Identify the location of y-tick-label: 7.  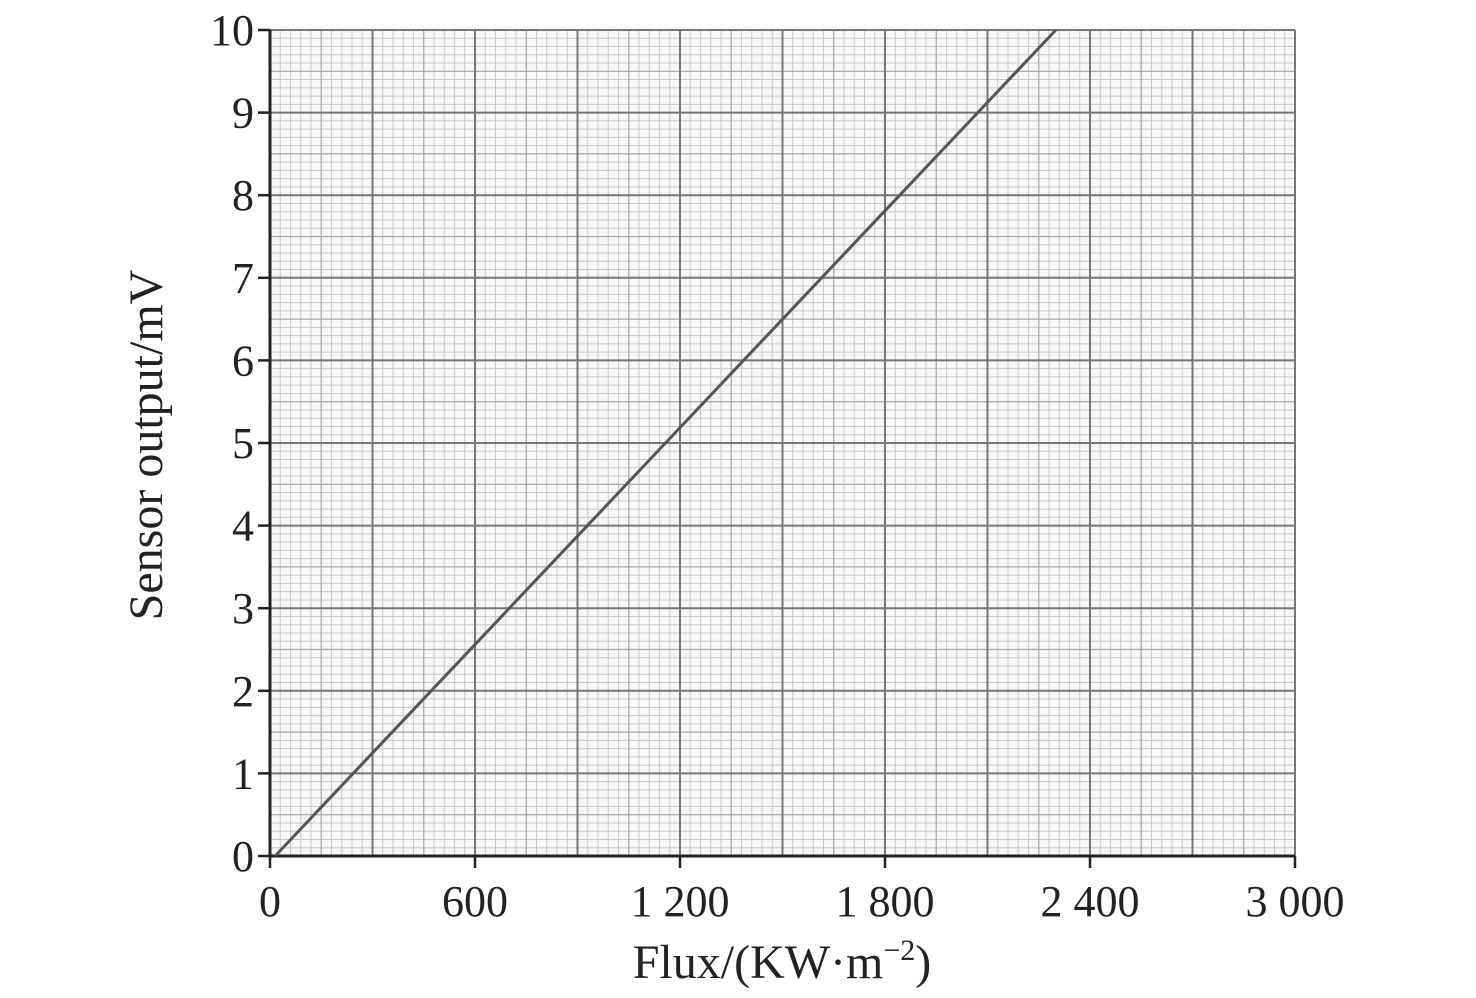
(243, 278).